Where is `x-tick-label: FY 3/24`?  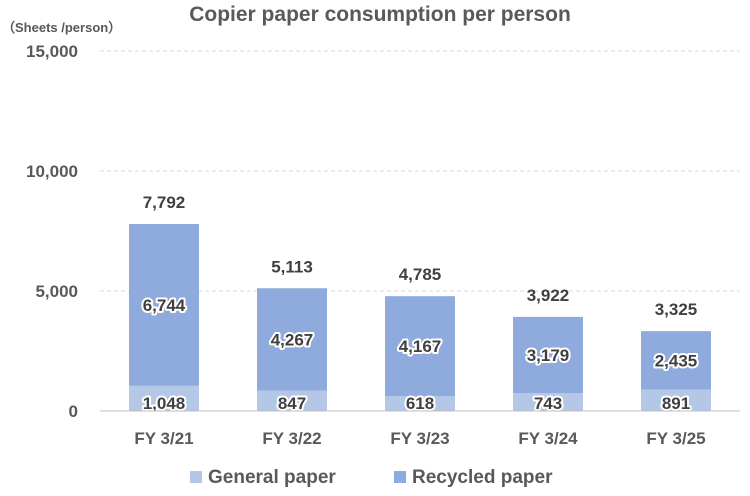
x-tick-label: FY 3/24 is located at coordinates (548, 438).